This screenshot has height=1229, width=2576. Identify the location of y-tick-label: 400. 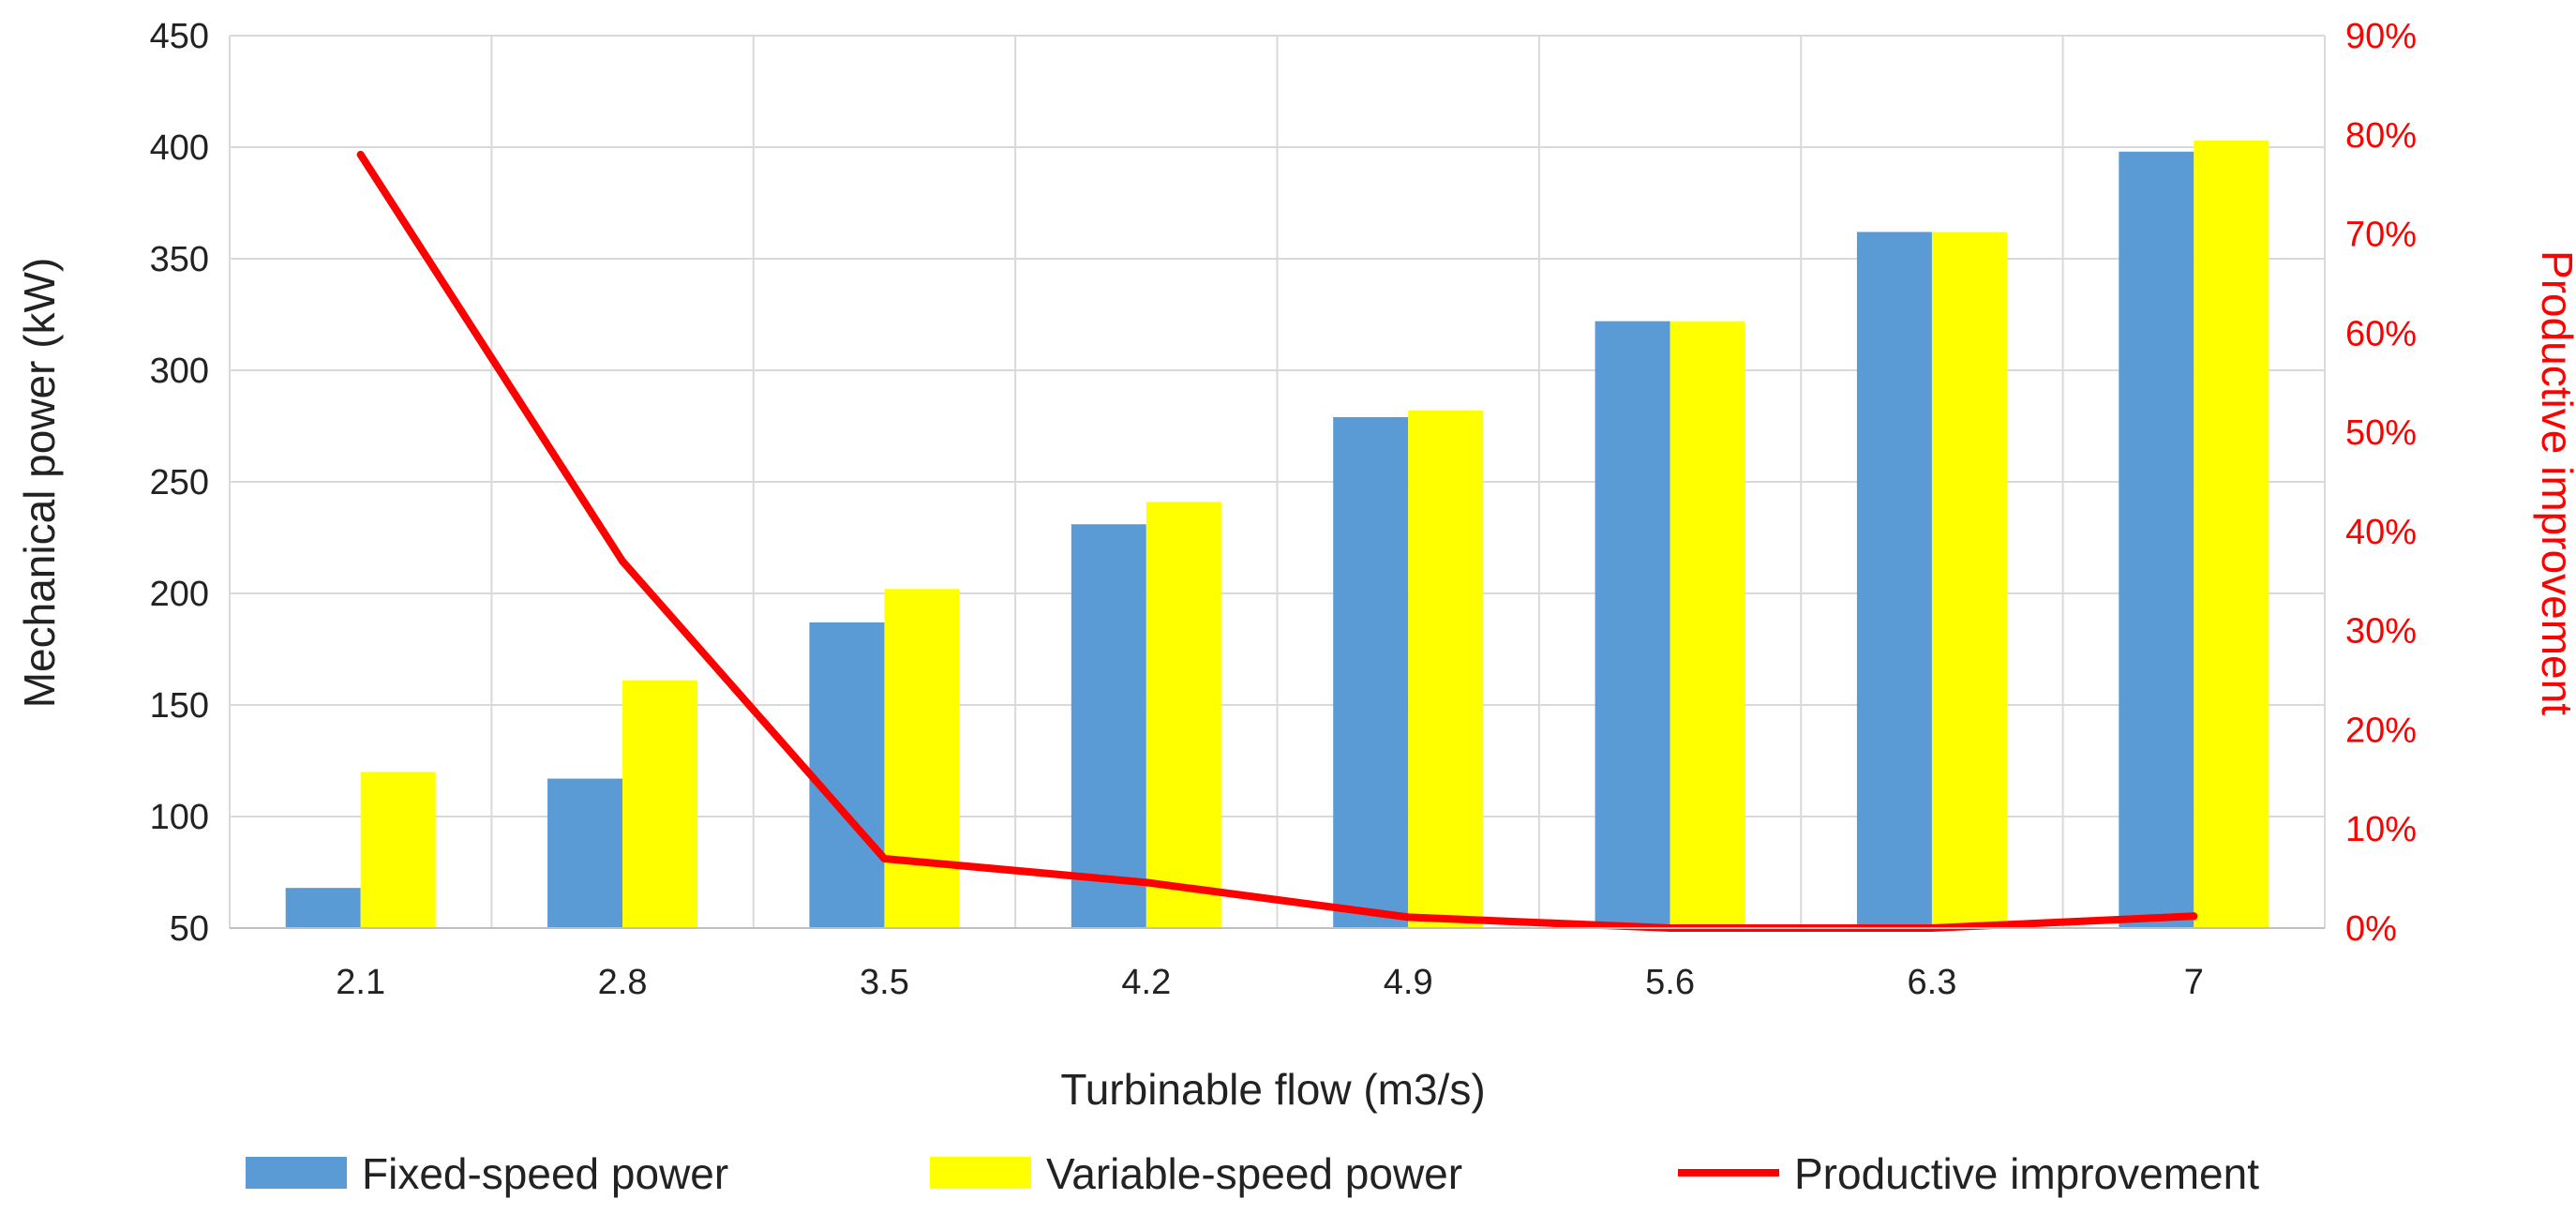
(180, 148).